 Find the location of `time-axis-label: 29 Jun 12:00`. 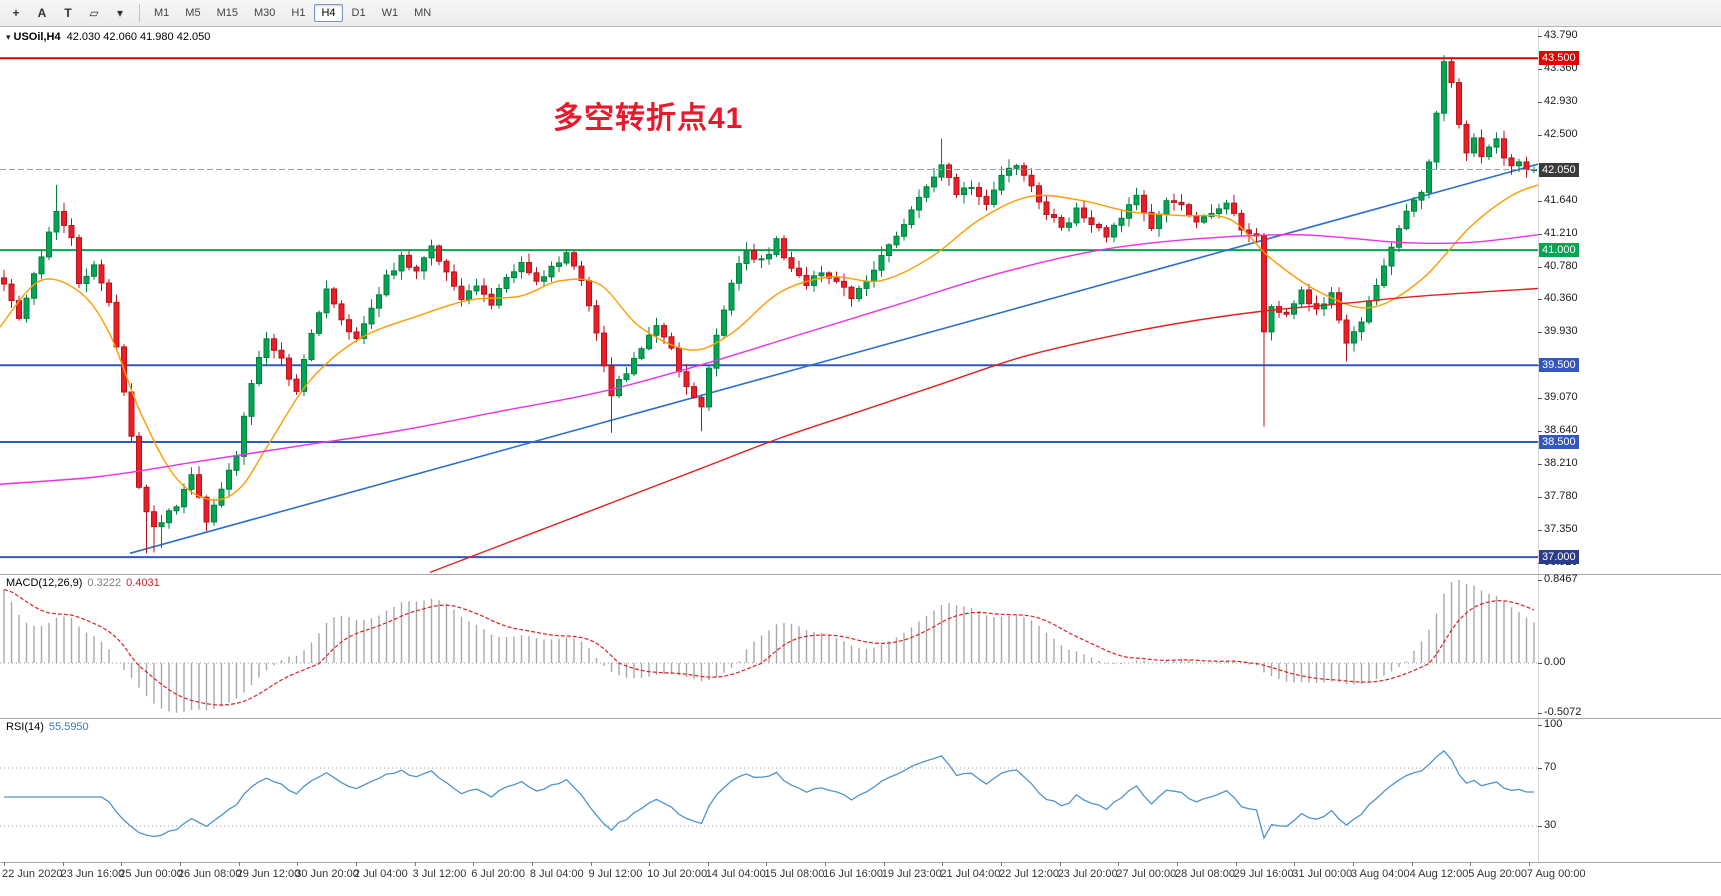

time-axis-label: 29 Jun 12:00 is located at coordinates (268, 874).